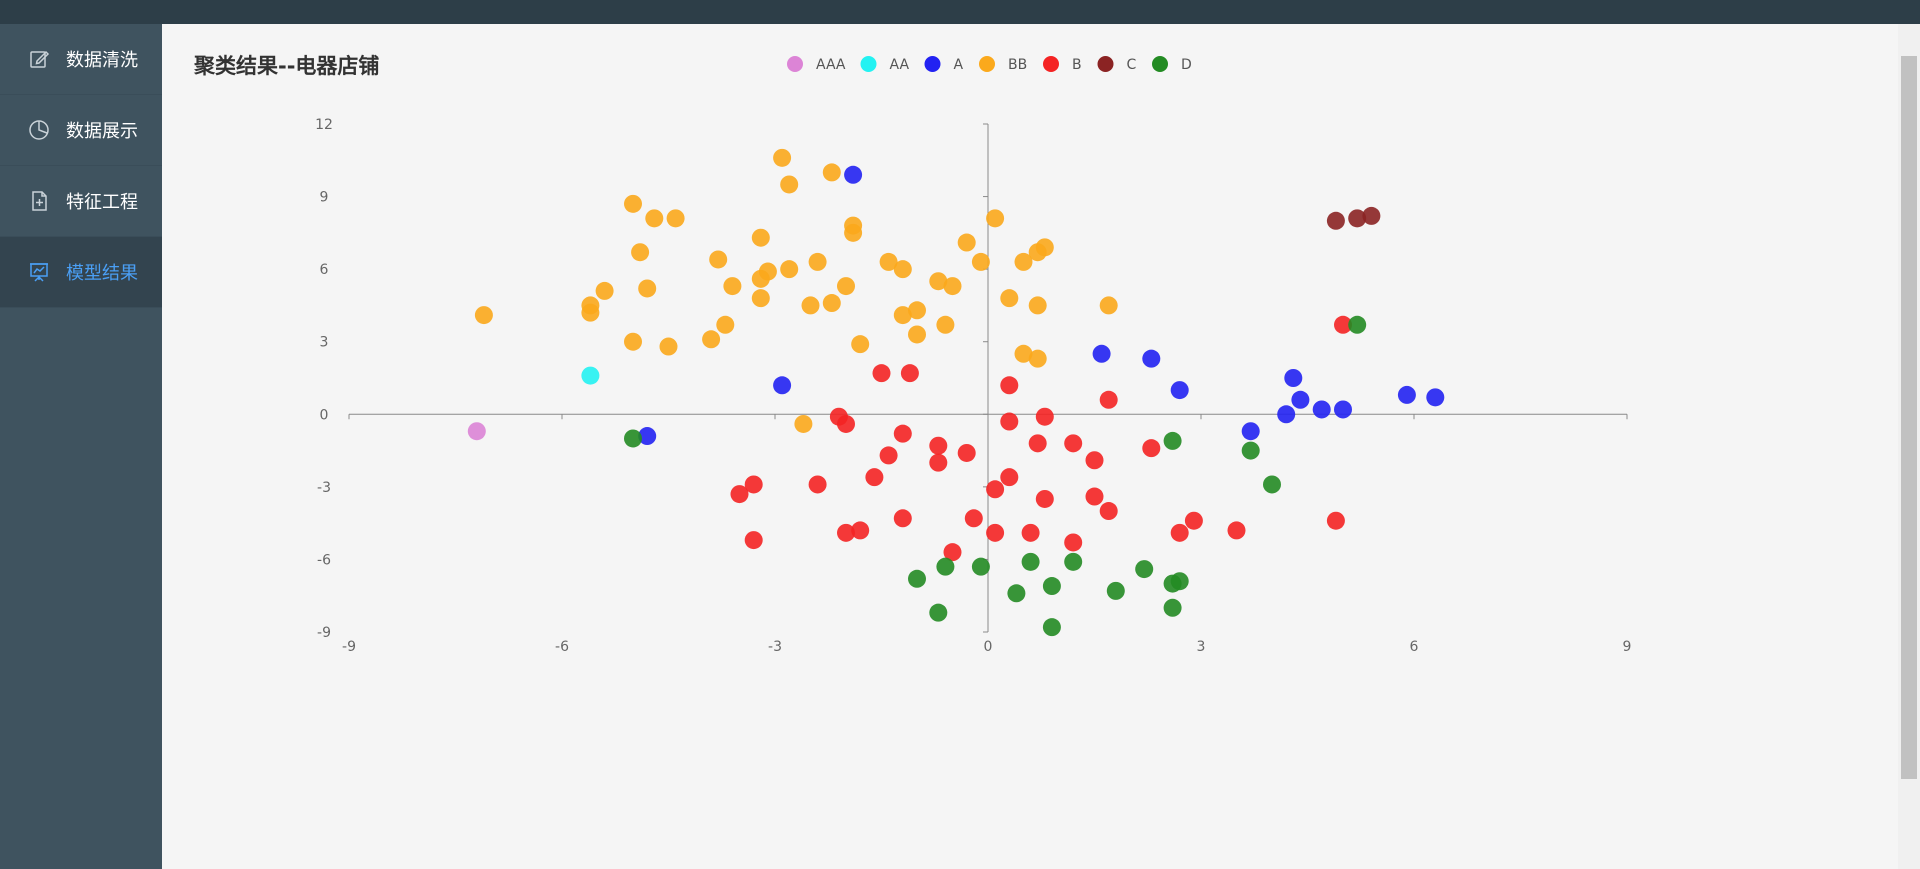  What do you see at coordinates (1172, 64) in the screenshot?
I see `legend-item-d: D` at bounding box center [1172, 64].